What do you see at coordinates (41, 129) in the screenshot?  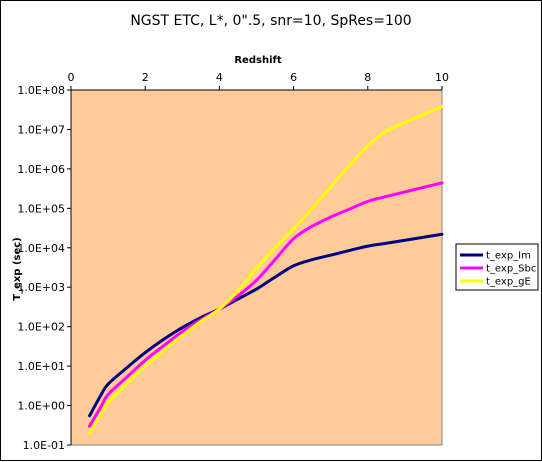 I see `y-tick-label: 1.0E+07` at bounding box center [41, 129].